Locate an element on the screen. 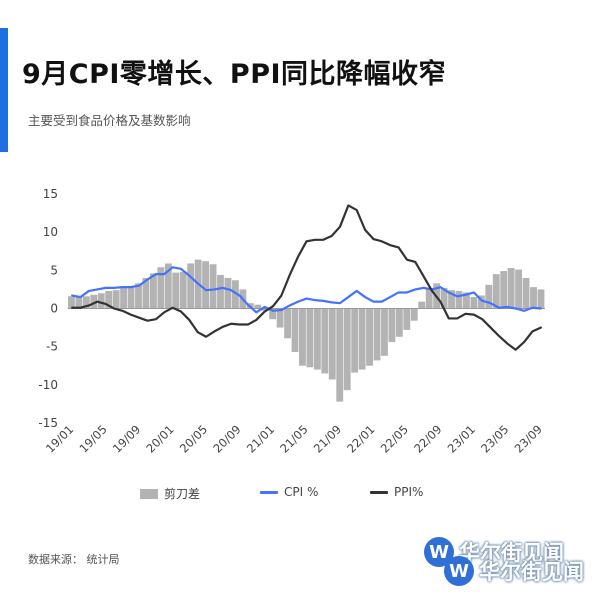 The height and width of the screenshot is (598, 600). watermark-top: W 华尔街见闻 is located at coordinates (494, 552).